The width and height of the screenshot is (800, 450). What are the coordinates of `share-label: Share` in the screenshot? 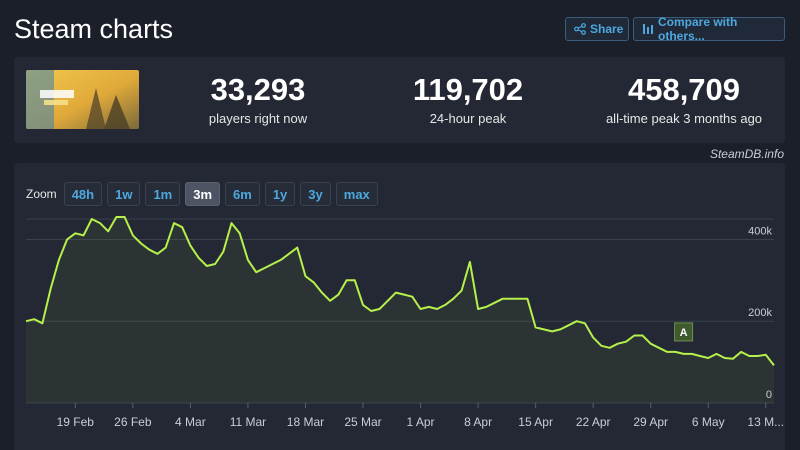 It's located at (607, 29).